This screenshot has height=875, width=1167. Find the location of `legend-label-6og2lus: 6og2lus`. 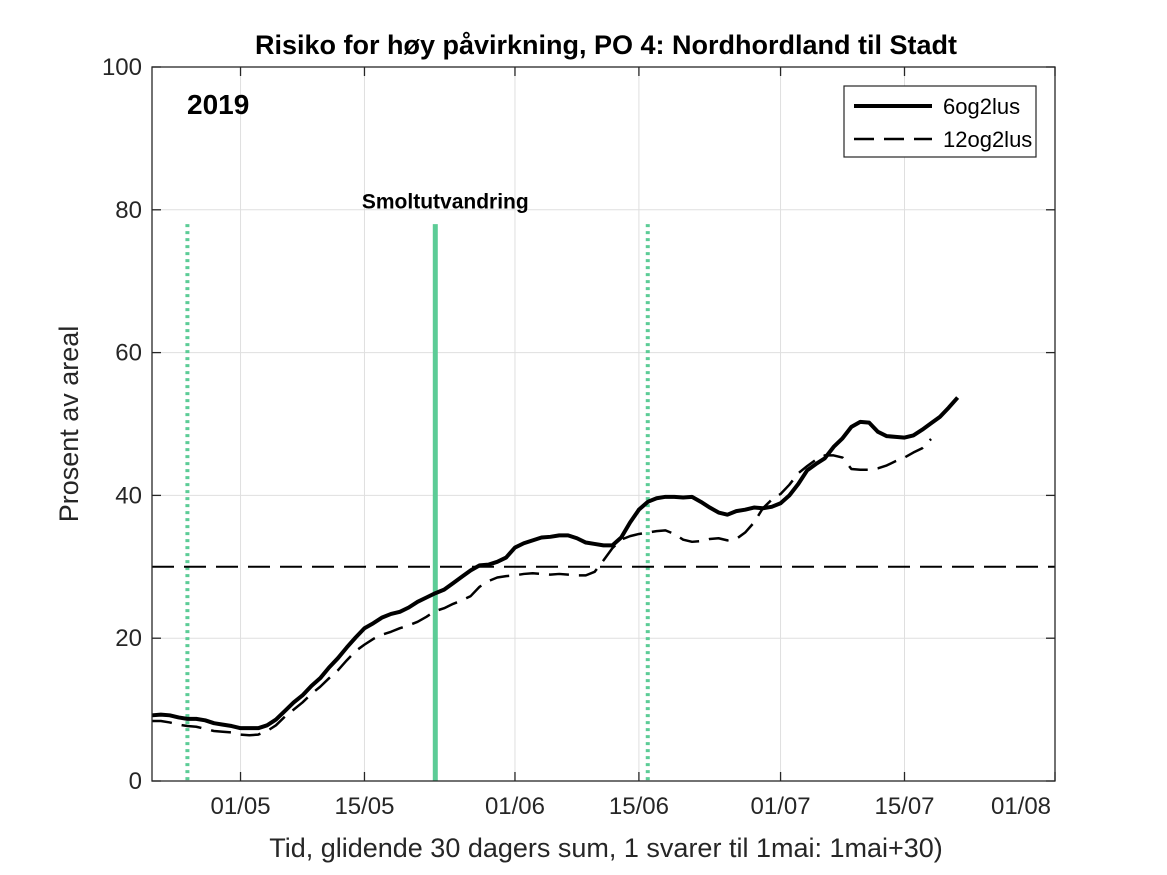

legend-label-6og2lus: 6og2lus is located at coordinates (981, 106).